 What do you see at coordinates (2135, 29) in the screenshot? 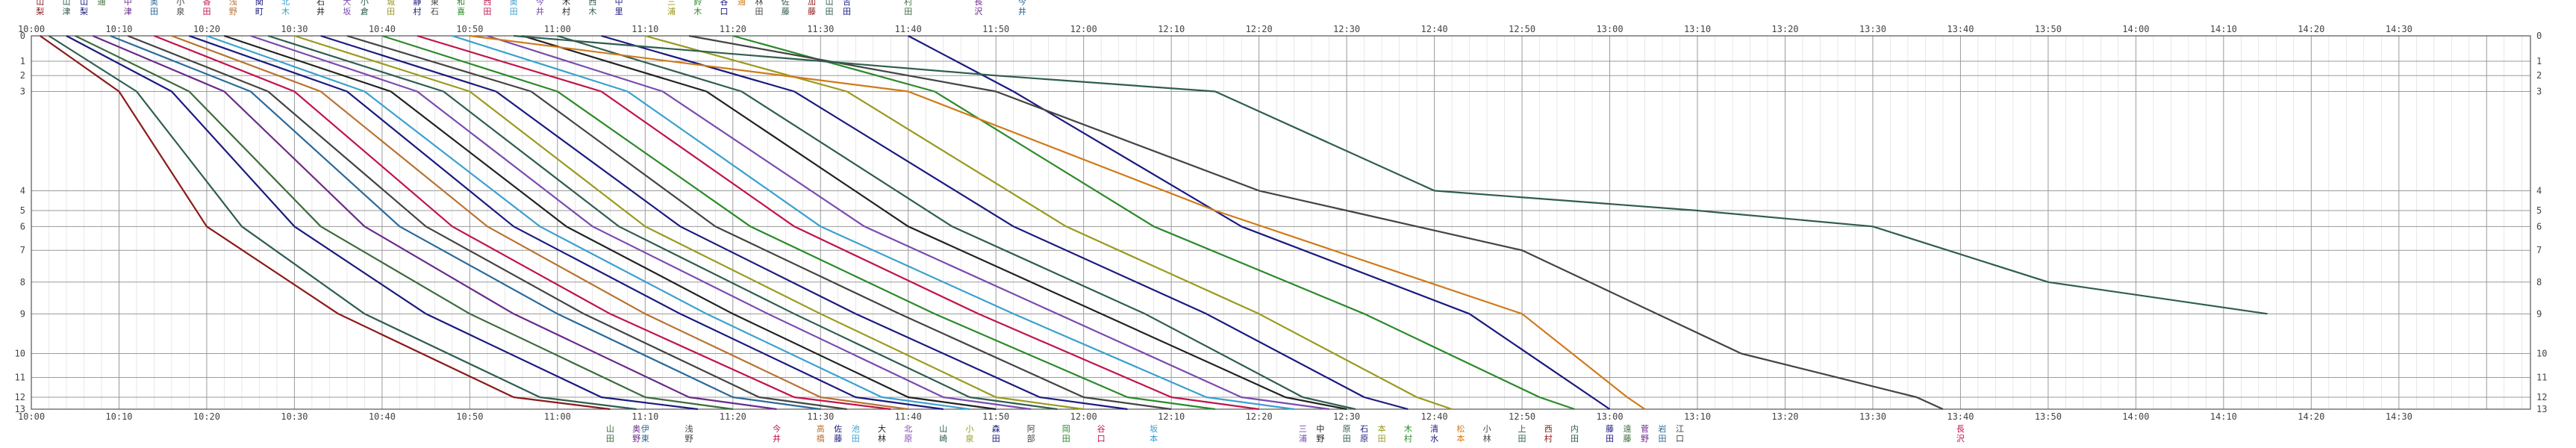
I see `time-tick-label-top: 14:00` at bounding box center [2135, 29].